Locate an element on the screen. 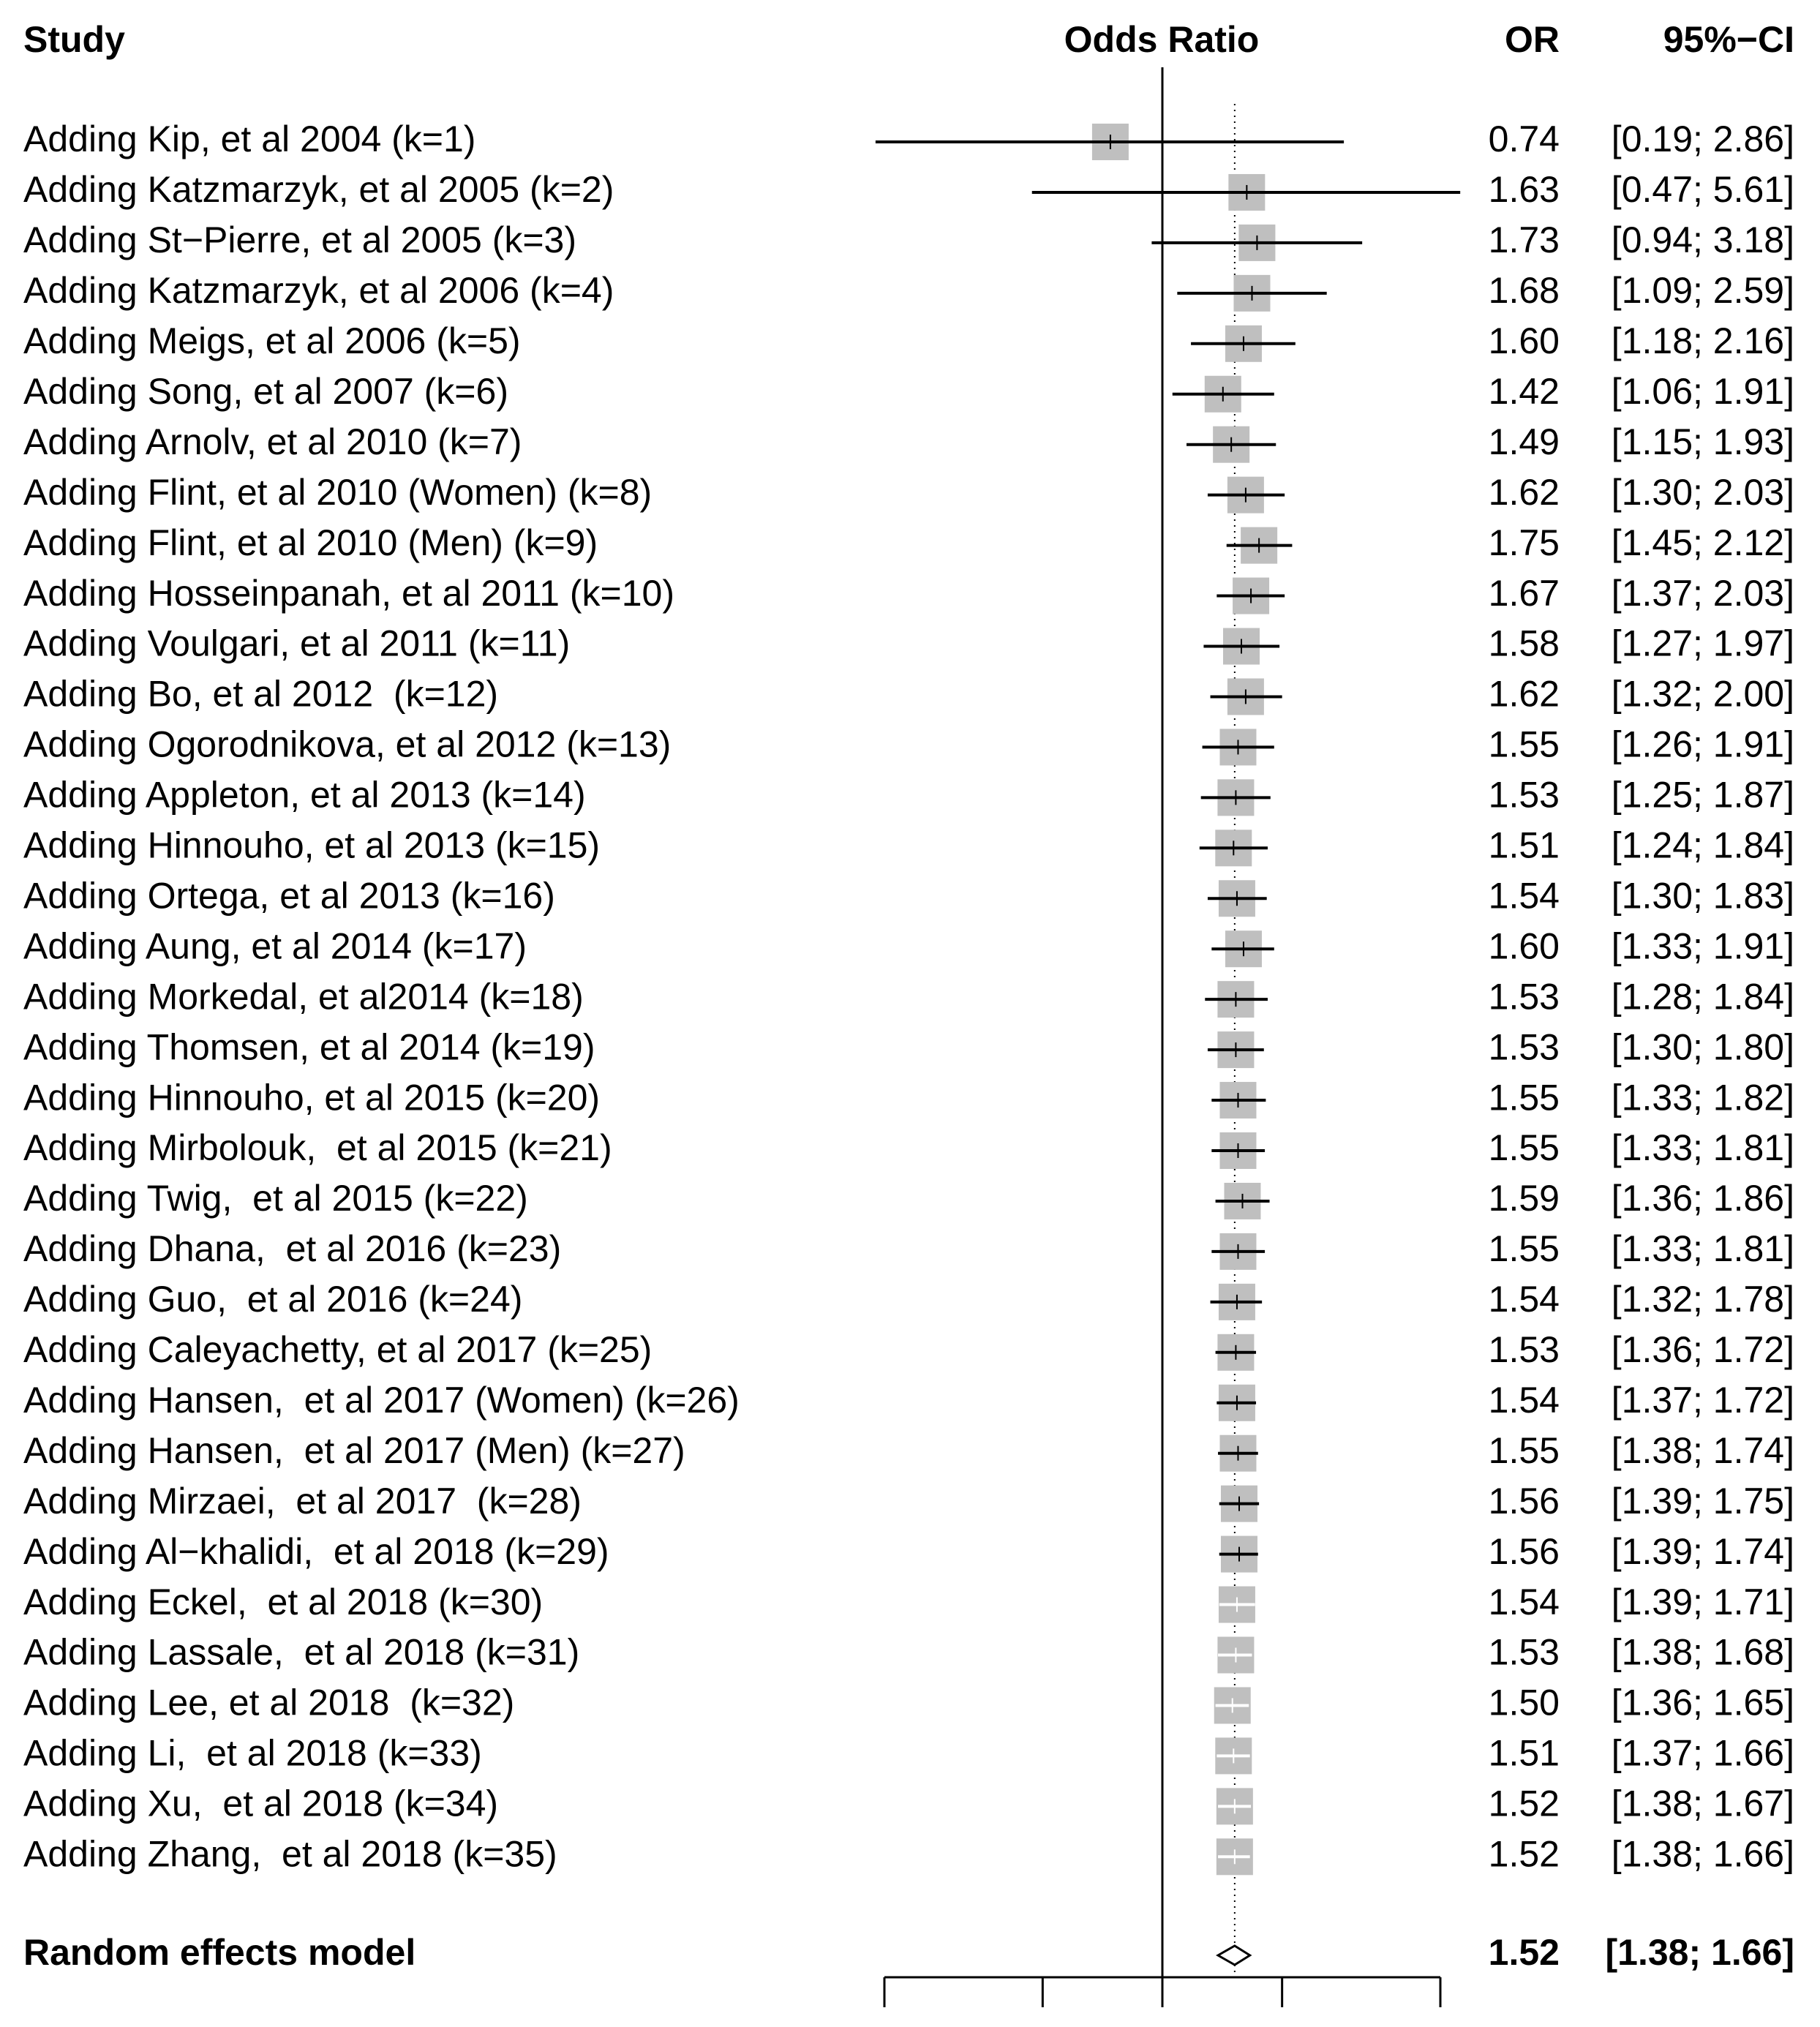  or-label: 1.49 is located at coordinates (1524, 441).